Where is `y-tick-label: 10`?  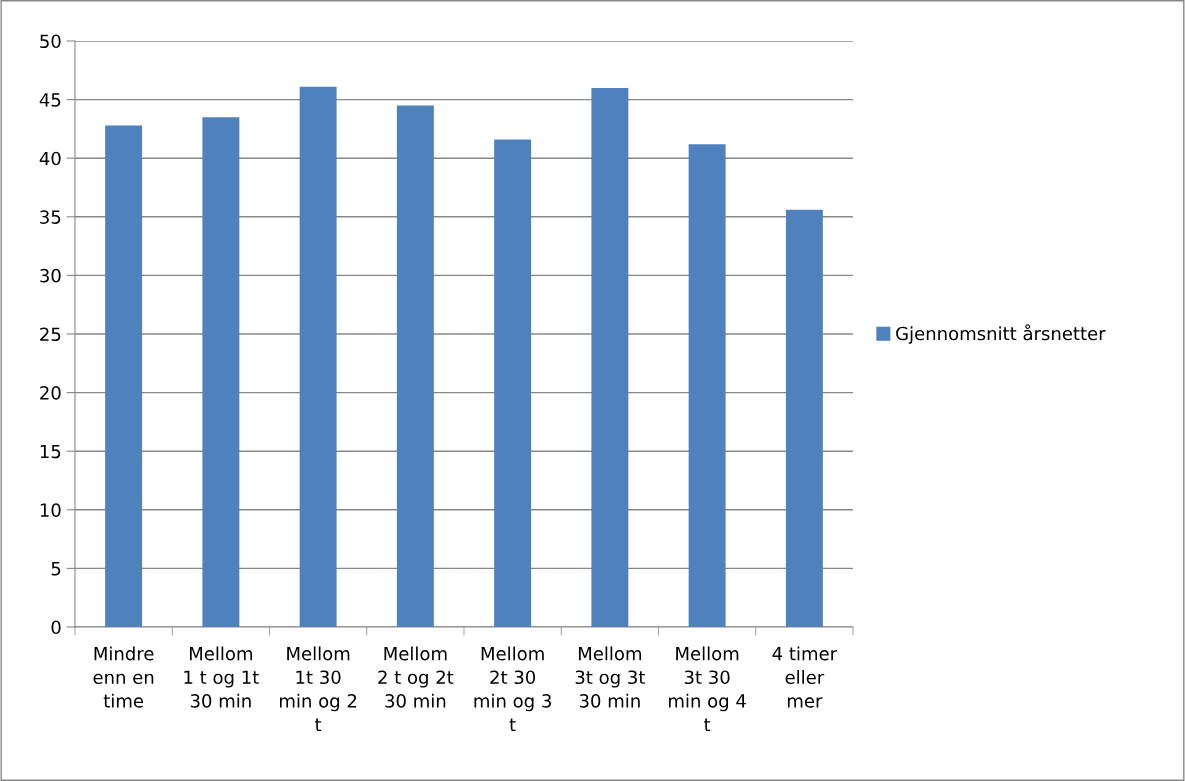
y-tick-label: 10 is located at coordinates (50, 510).